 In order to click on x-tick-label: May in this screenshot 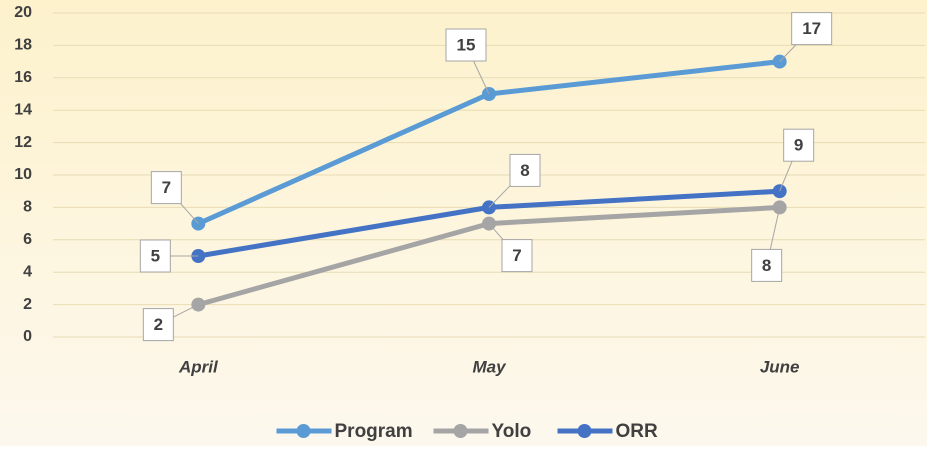, I will do `click(489, 366)`.